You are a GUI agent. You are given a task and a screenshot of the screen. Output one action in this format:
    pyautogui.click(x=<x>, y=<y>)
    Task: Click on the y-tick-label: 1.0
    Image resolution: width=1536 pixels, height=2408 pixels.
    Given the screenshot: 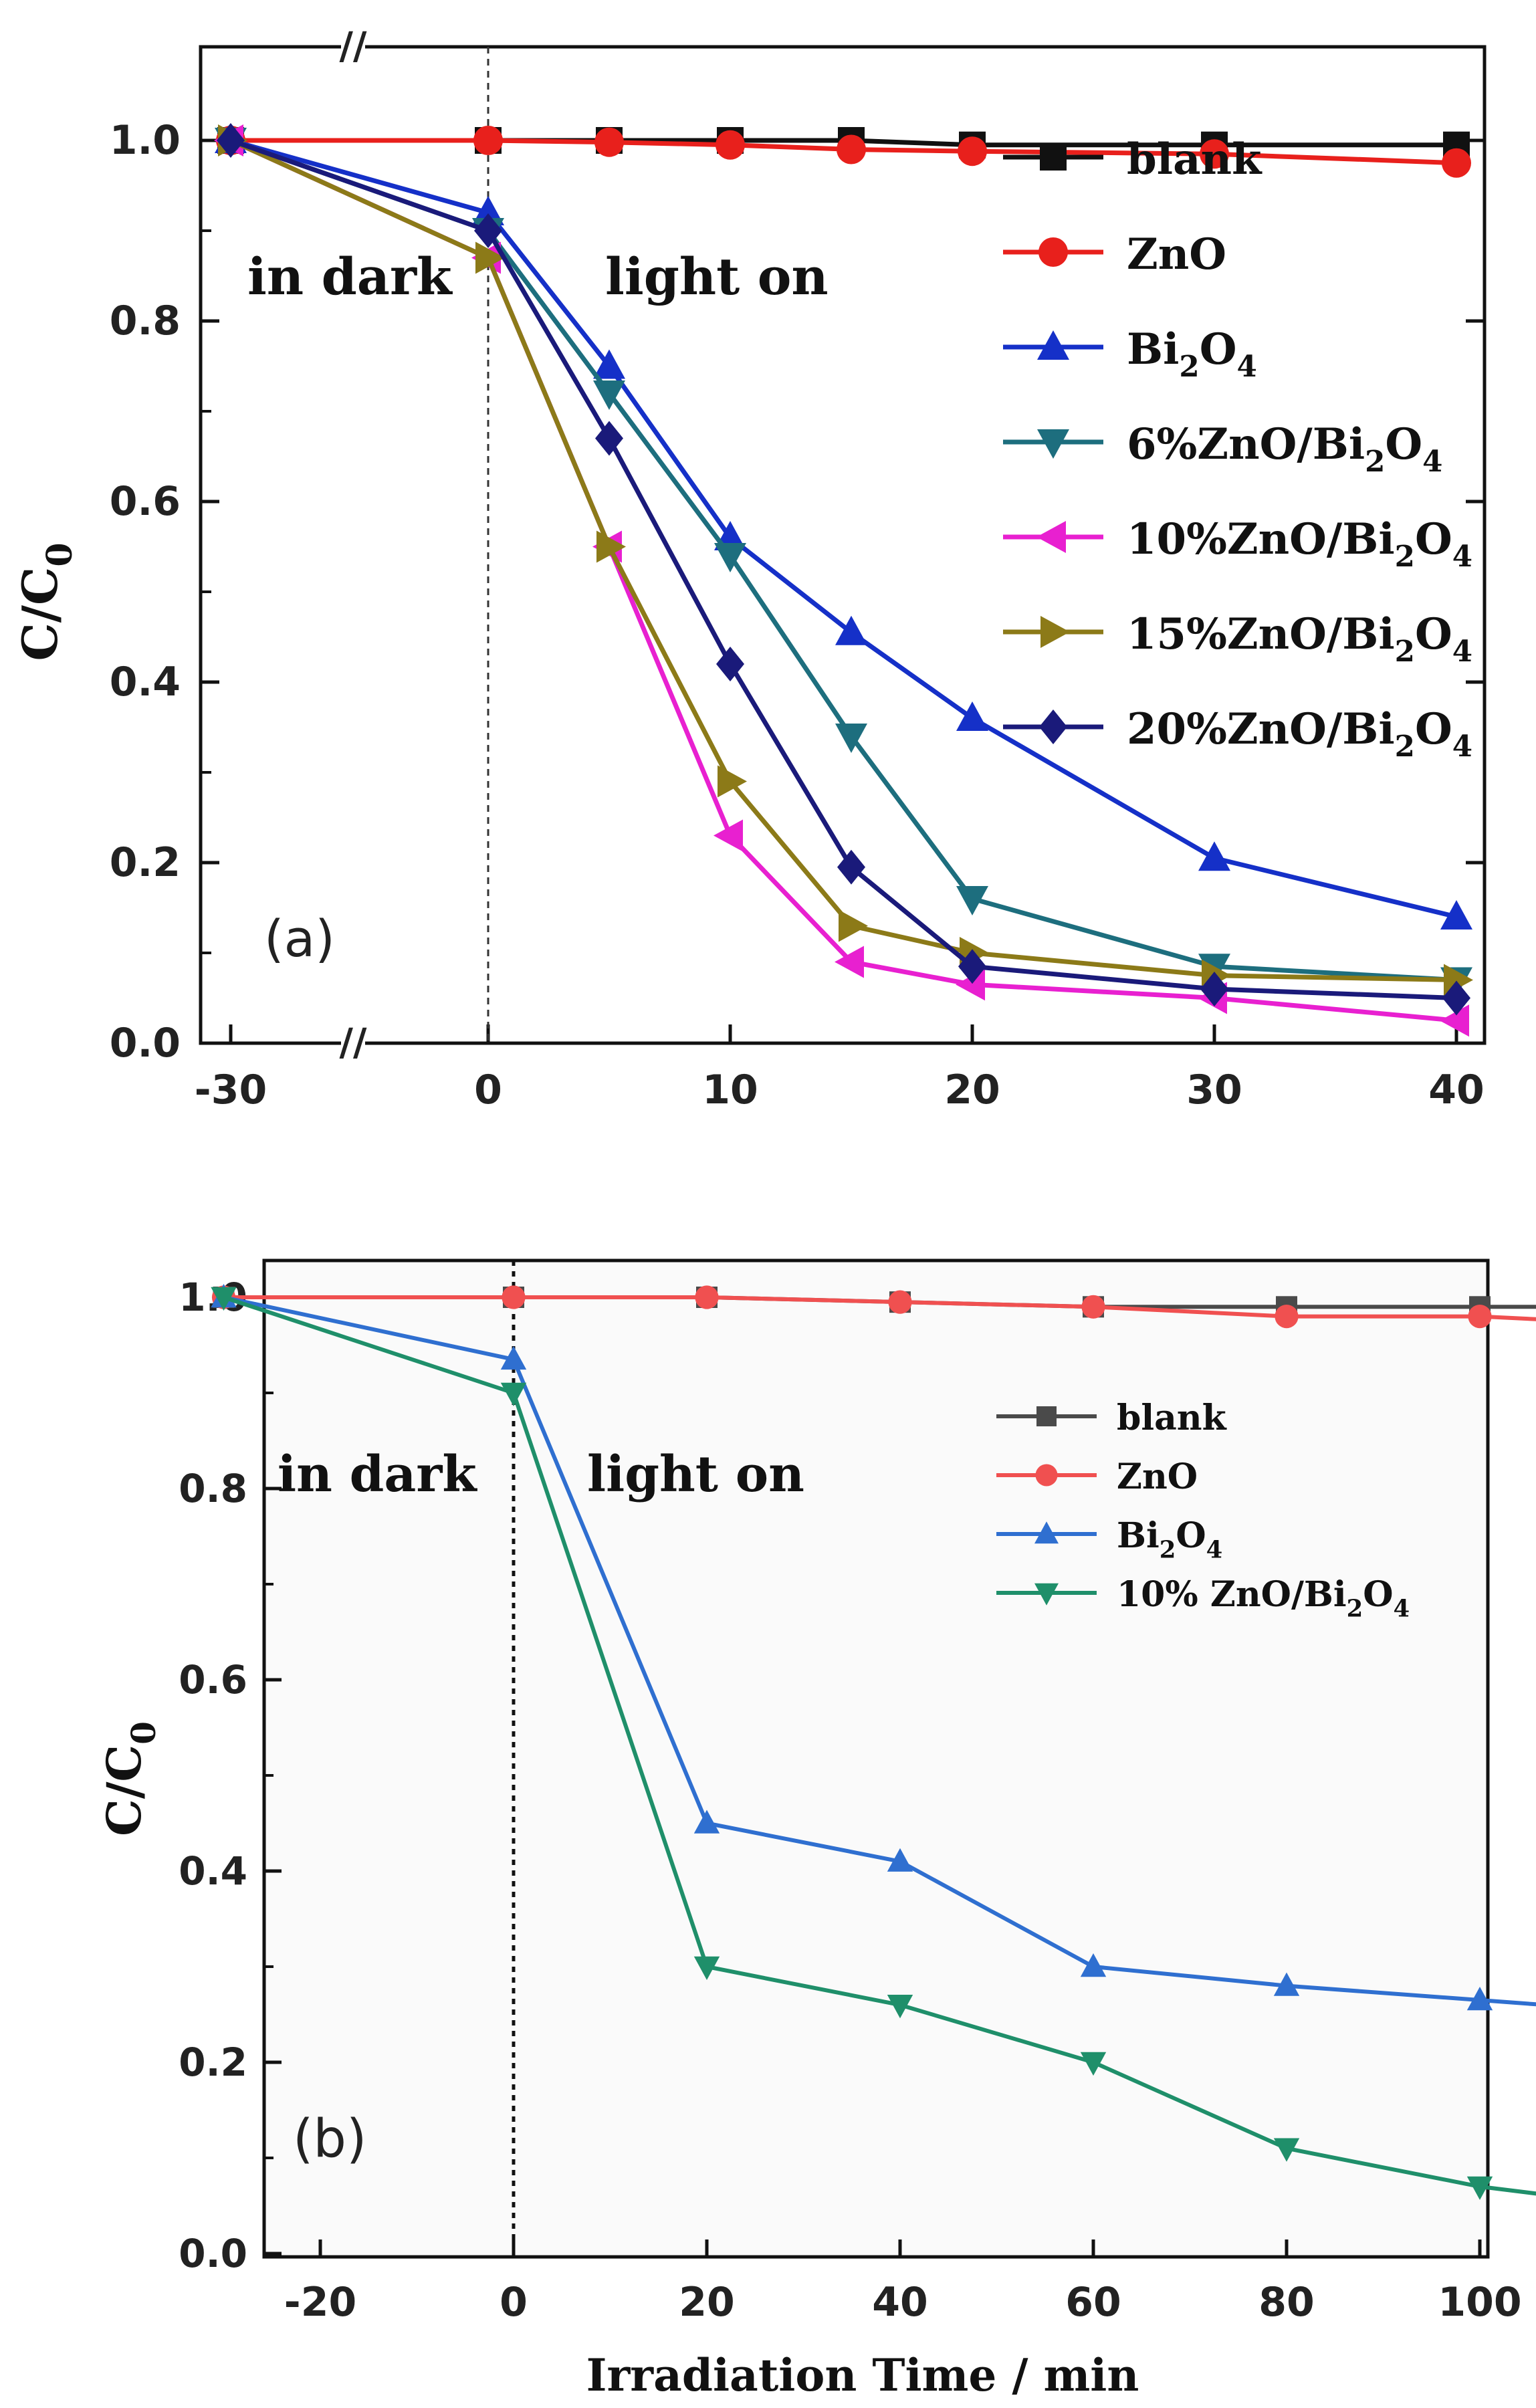 What is the action you would take?
    pyautogui.click(x=145, y=140)
    